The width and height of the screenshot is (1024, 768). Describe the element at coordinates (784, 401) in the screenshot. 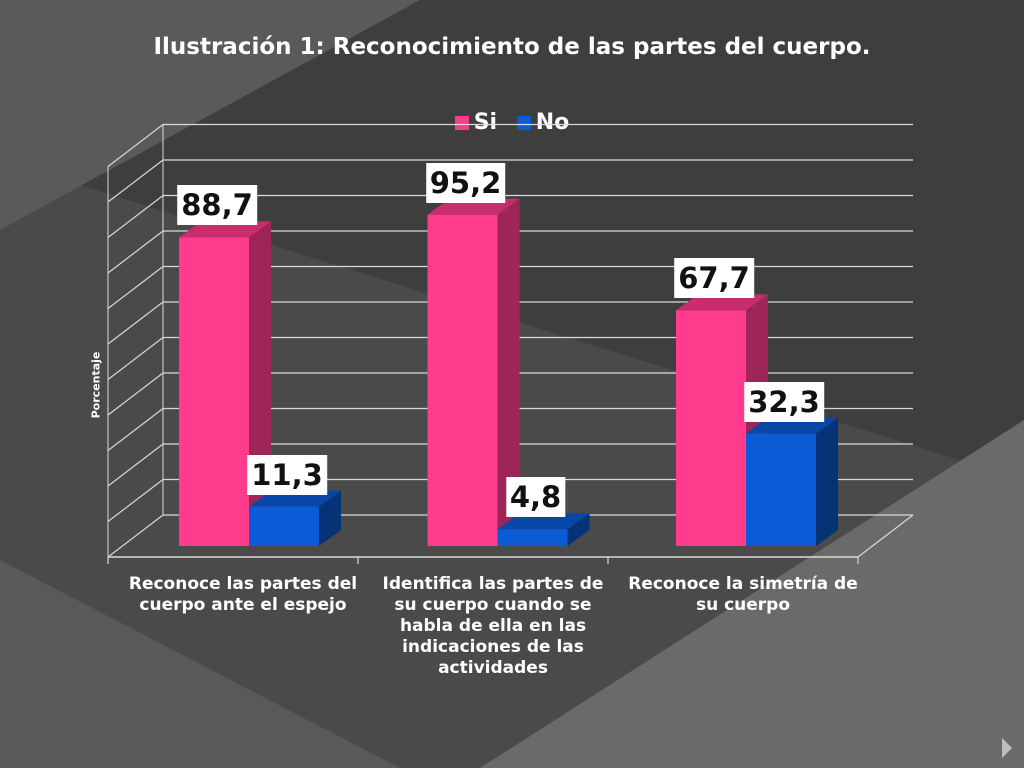

I see `data-label-no-3: 32,3` at that location.